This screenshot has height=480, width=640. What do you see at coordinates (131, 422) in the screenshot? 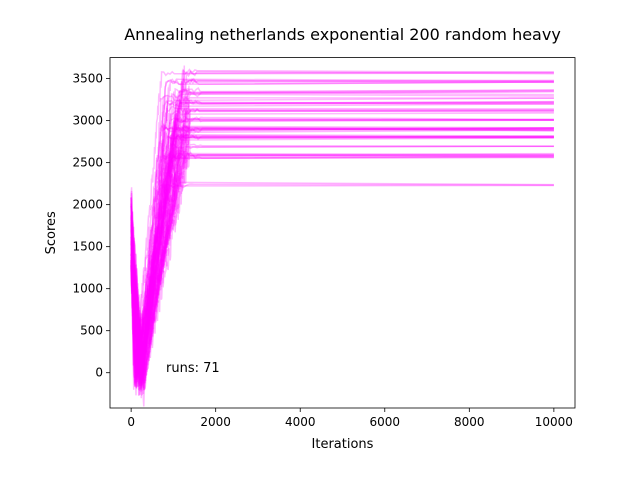
I see `x-tick-label: 0` at bounding box center [131, 422].